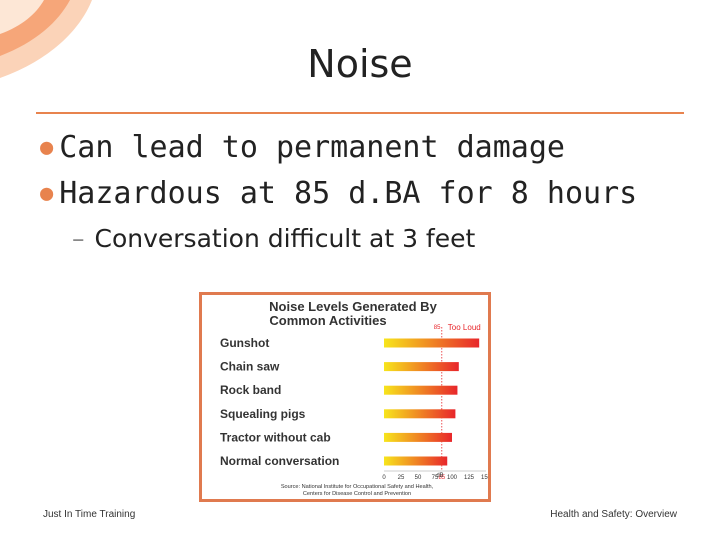 The width and height of the screenshot is (720, 540). I want to click on x-tick-label: 125, so click(469, 478).